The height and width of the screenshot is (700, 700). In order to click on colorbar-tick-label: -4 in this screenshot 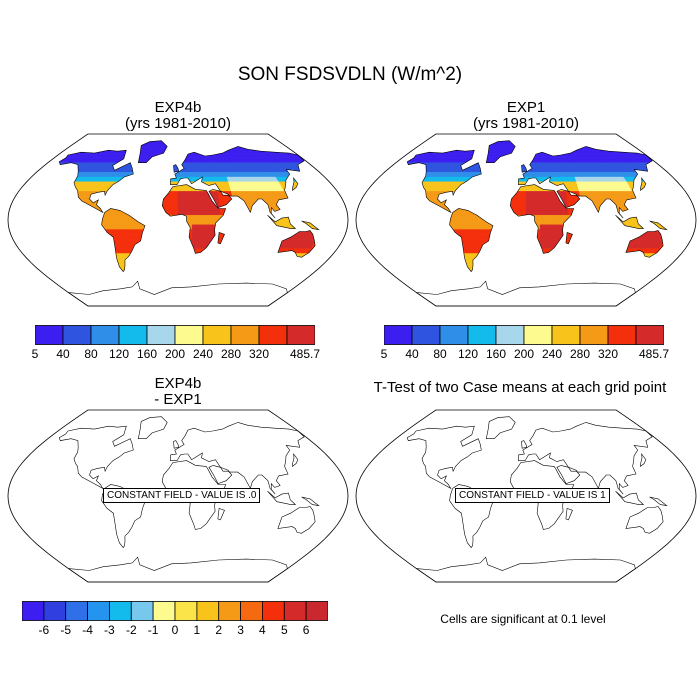, I will do `click(87, 630)`.